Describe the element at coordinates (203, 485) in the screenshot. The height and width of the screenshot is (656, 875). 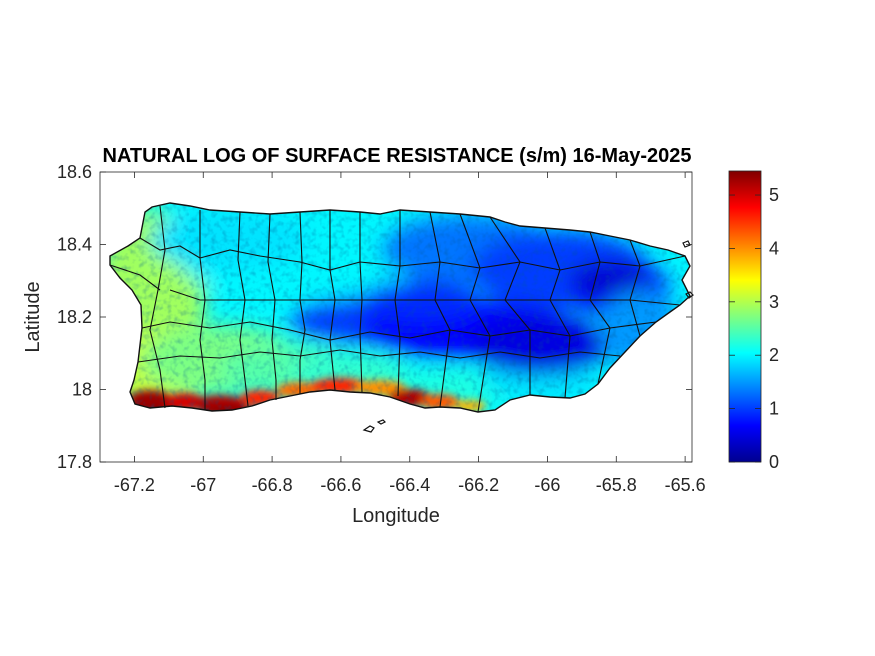
I see `x-tick-label: -67` at that location.